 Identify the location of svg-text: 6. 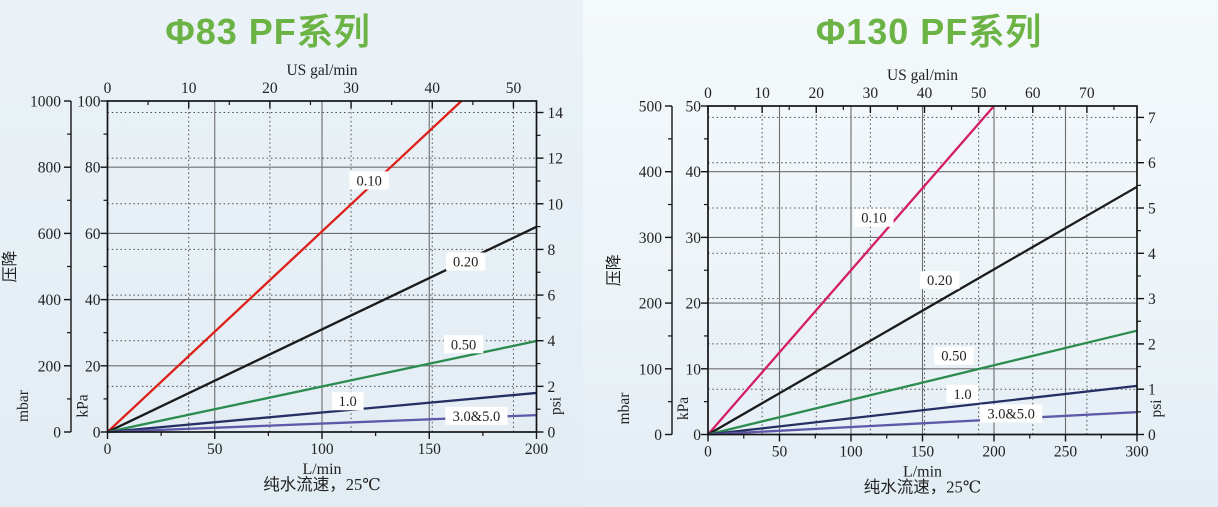
(552, 296).